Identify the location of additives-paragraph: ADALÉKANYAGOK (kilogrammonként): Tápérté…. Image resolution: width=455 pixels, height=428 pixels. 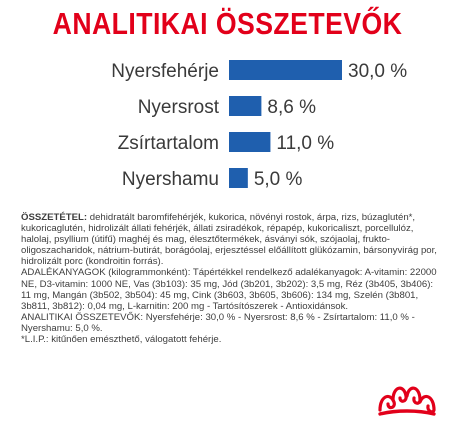
(229, 289).